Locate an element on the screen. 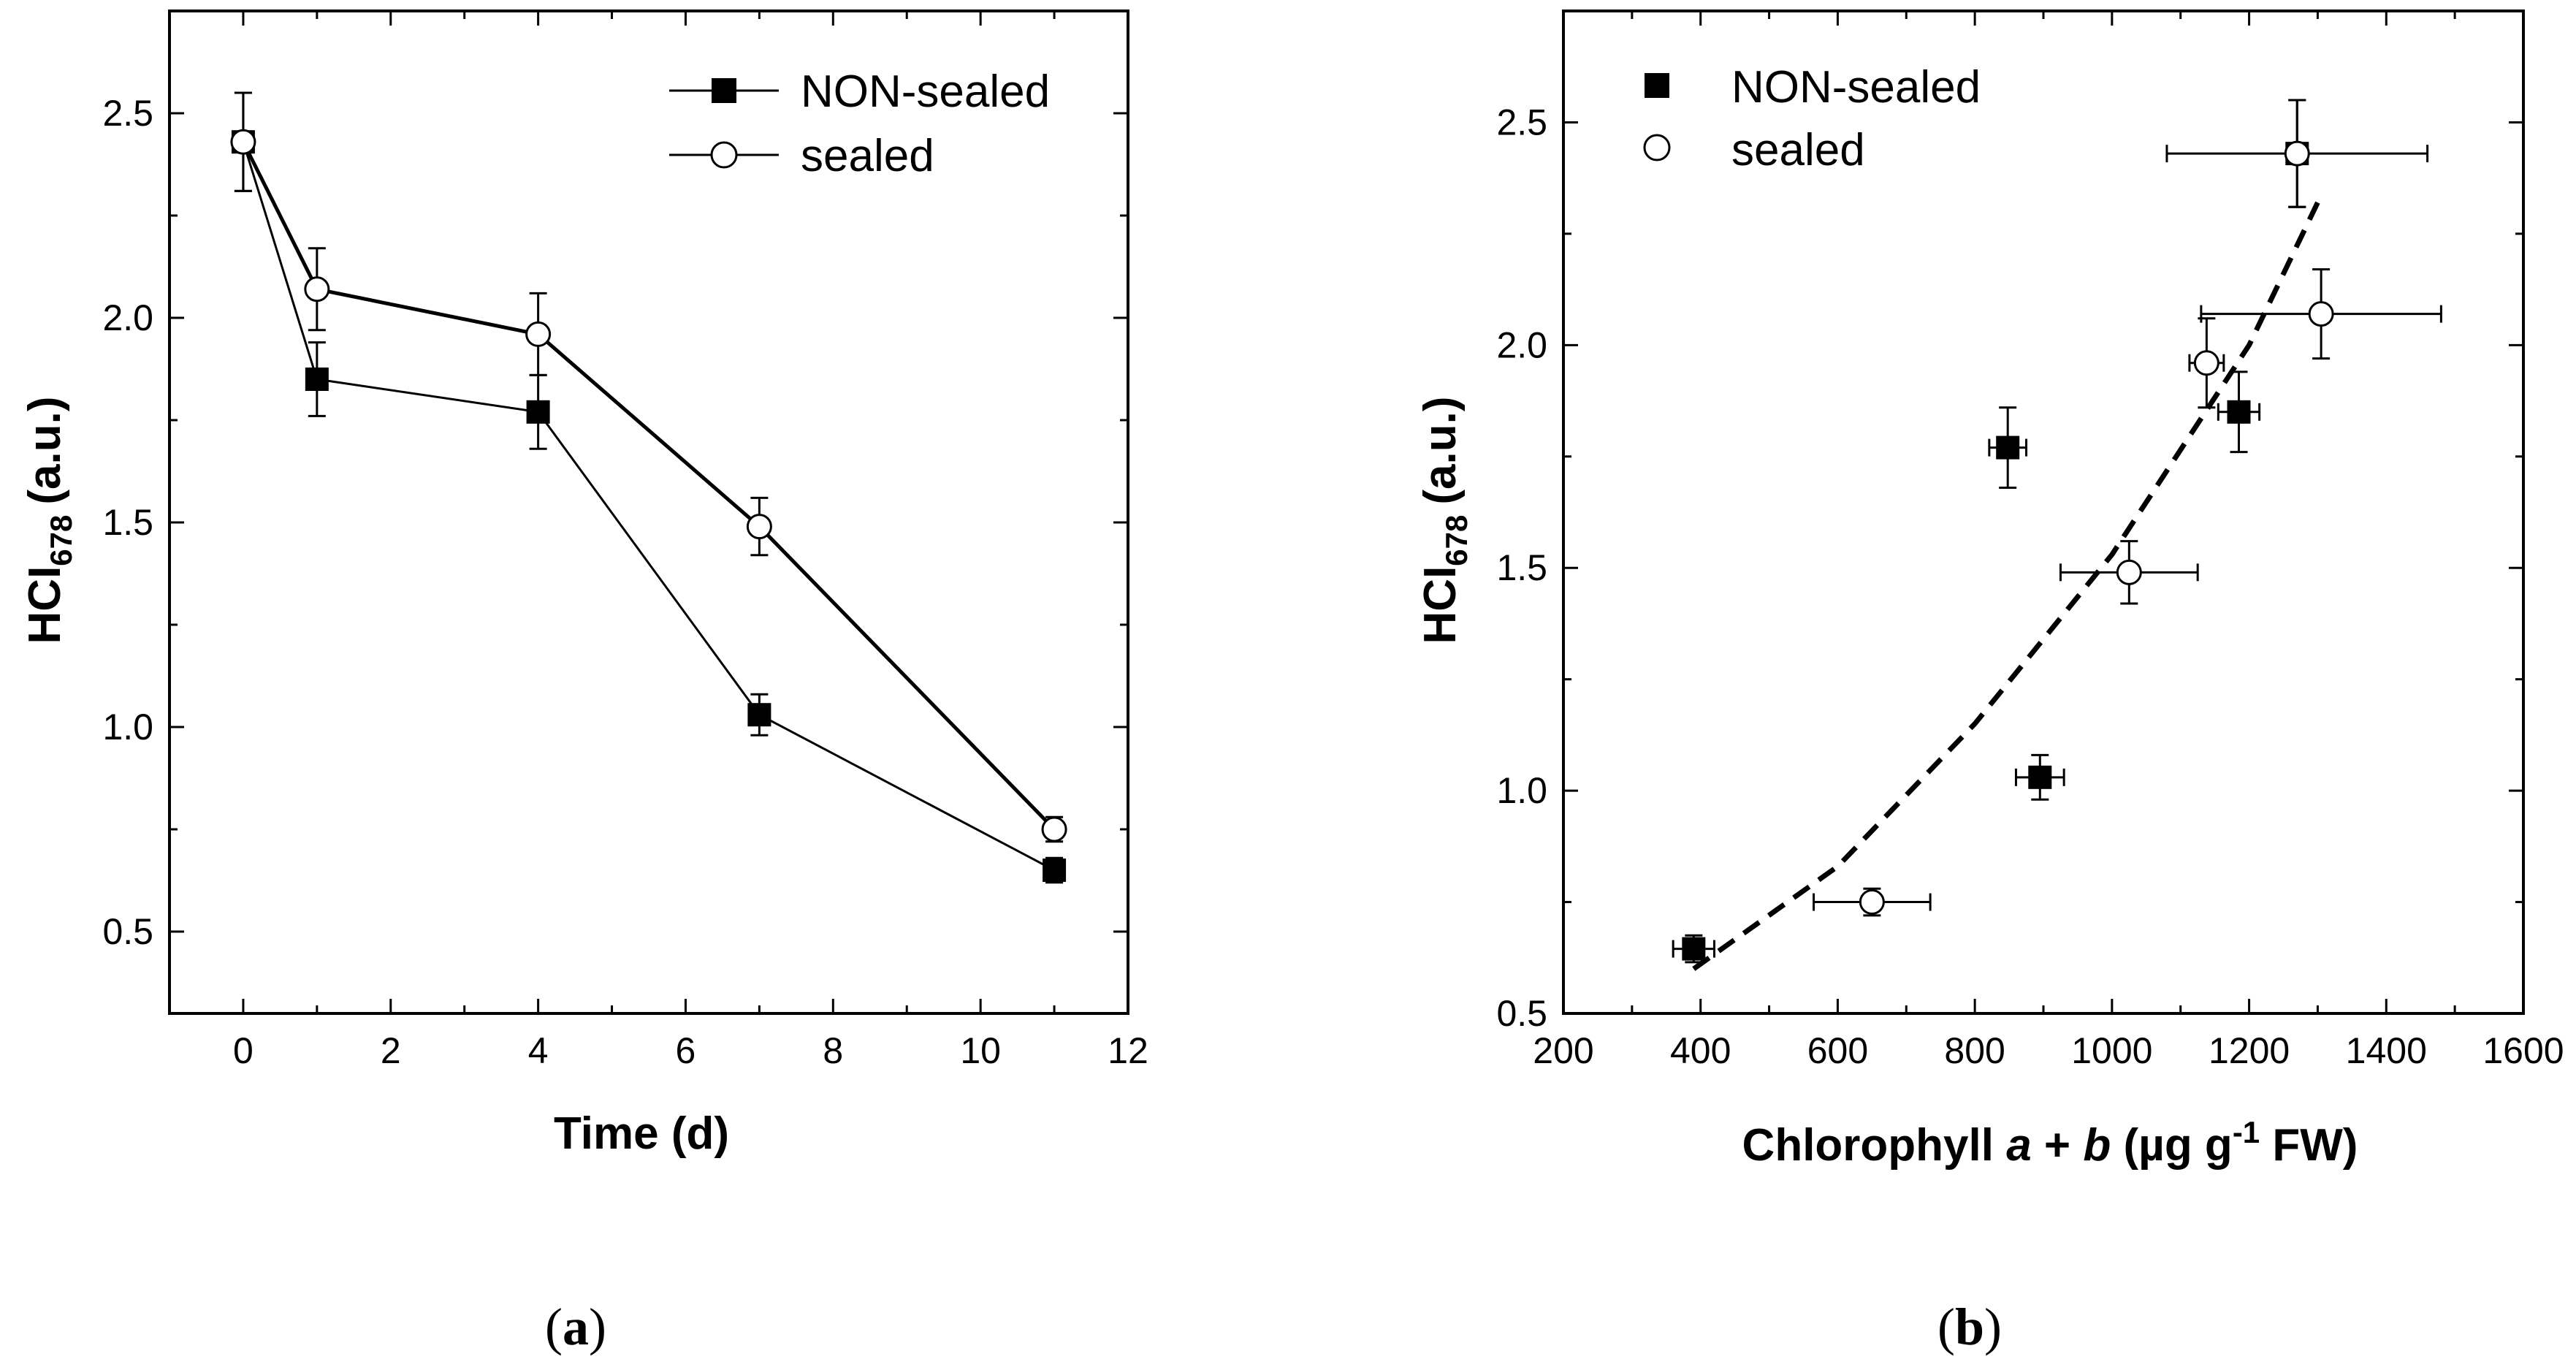 Image resolution: width=2576 pixels, height=1370 pixels. chart-b-x-tick-label: 1200 is located at coordinates (2250, 1050).